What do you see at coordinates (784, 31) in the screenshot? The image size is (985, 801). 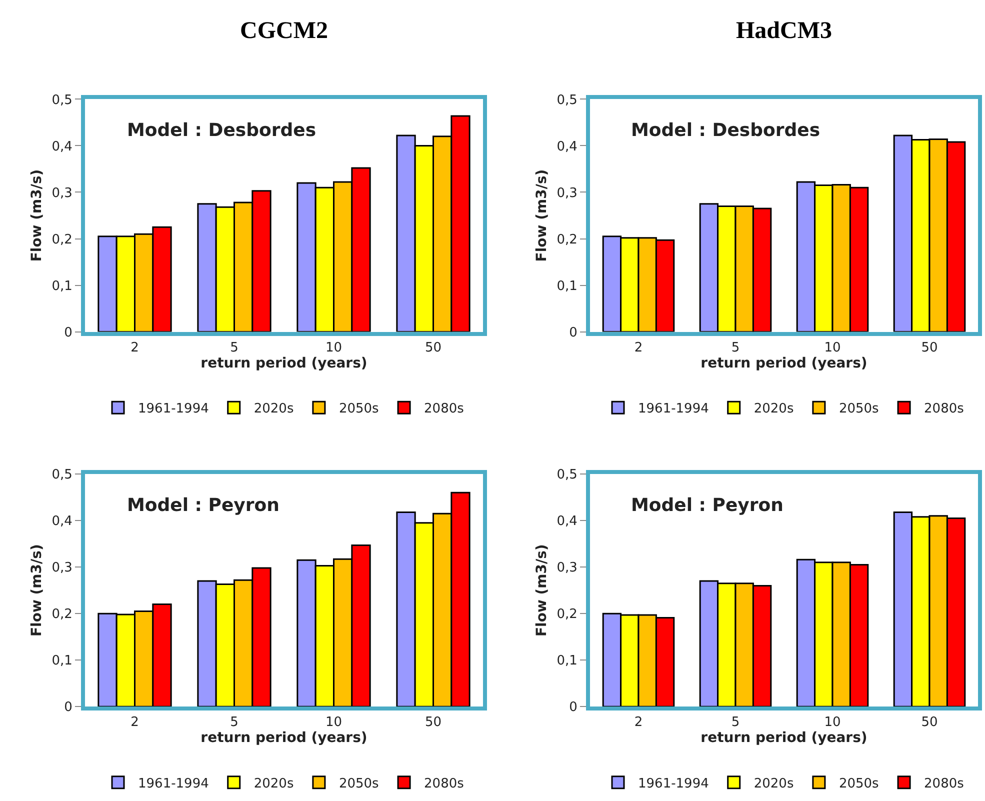 I see `chart-title: HadCM3` at bounding box center [784, 31].